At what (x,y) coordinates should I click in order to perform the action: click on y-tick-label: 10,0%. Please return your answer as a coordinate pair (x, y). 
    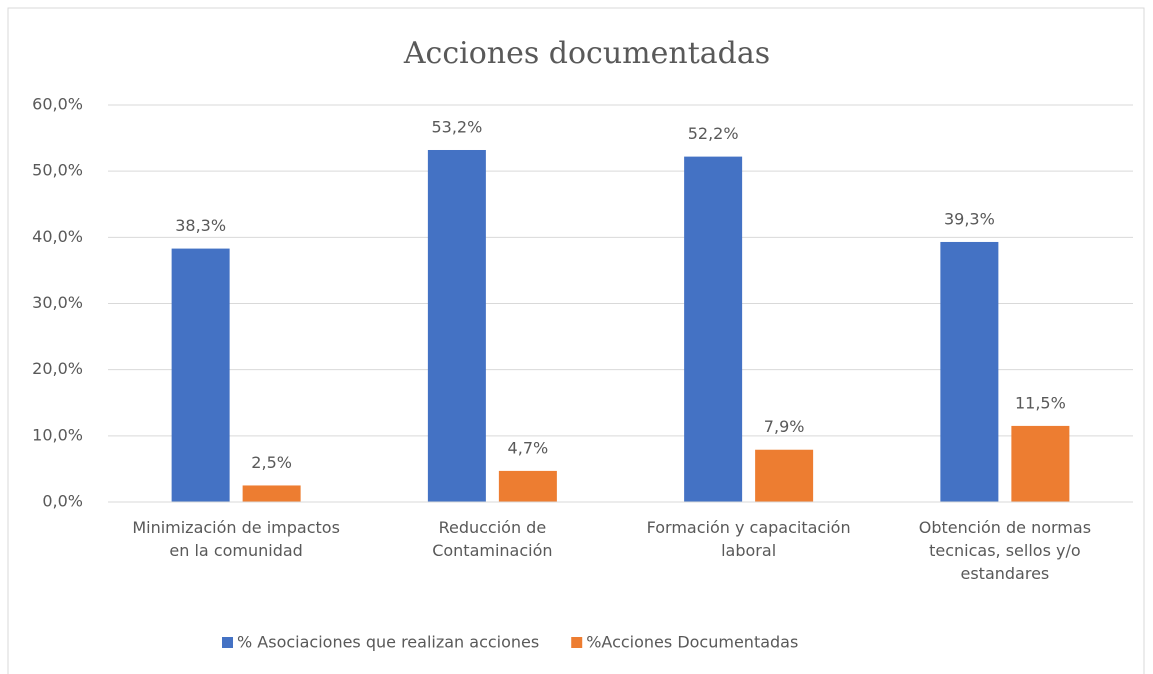
    Looking at the image, I should click on (57, 434).